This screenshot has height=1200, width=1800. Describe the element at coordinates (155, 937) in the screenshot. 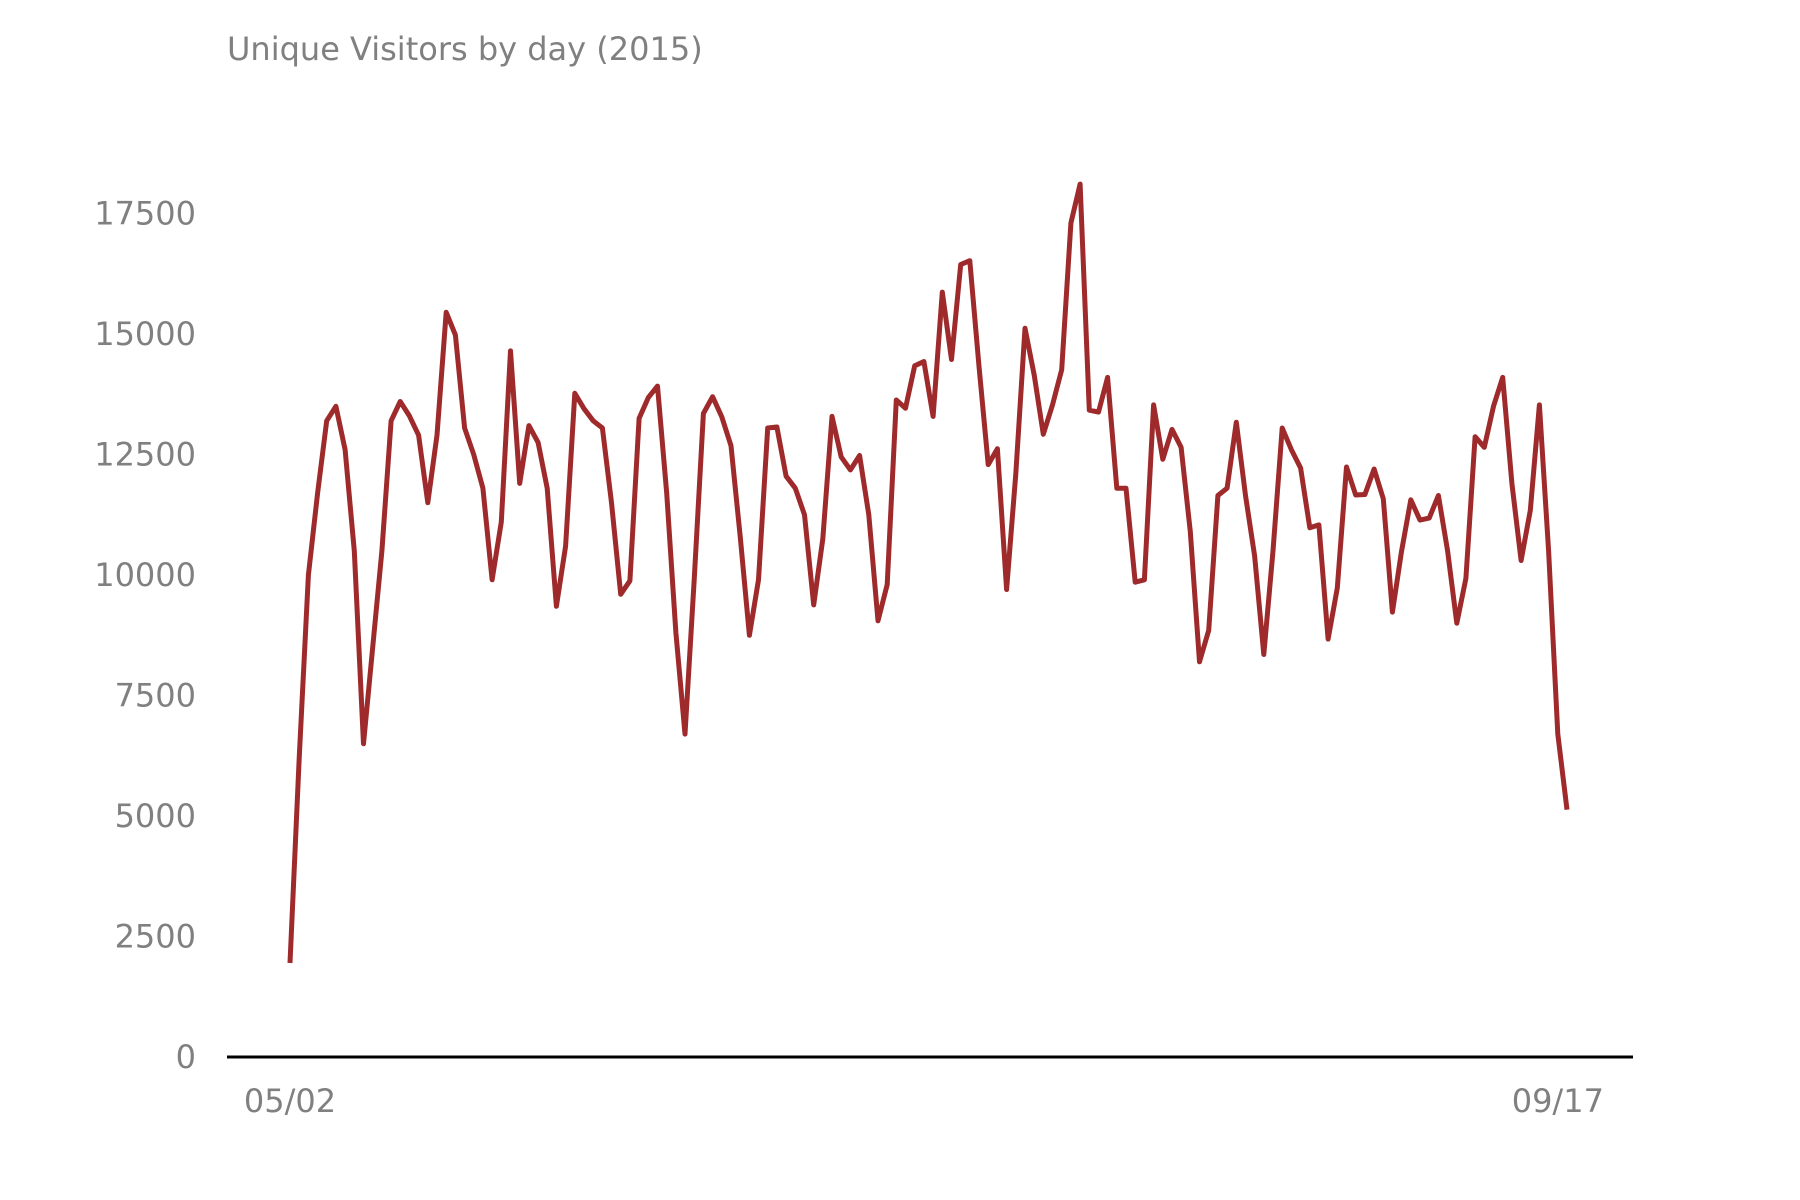

I see `y-tick-label: 2500` at that location.